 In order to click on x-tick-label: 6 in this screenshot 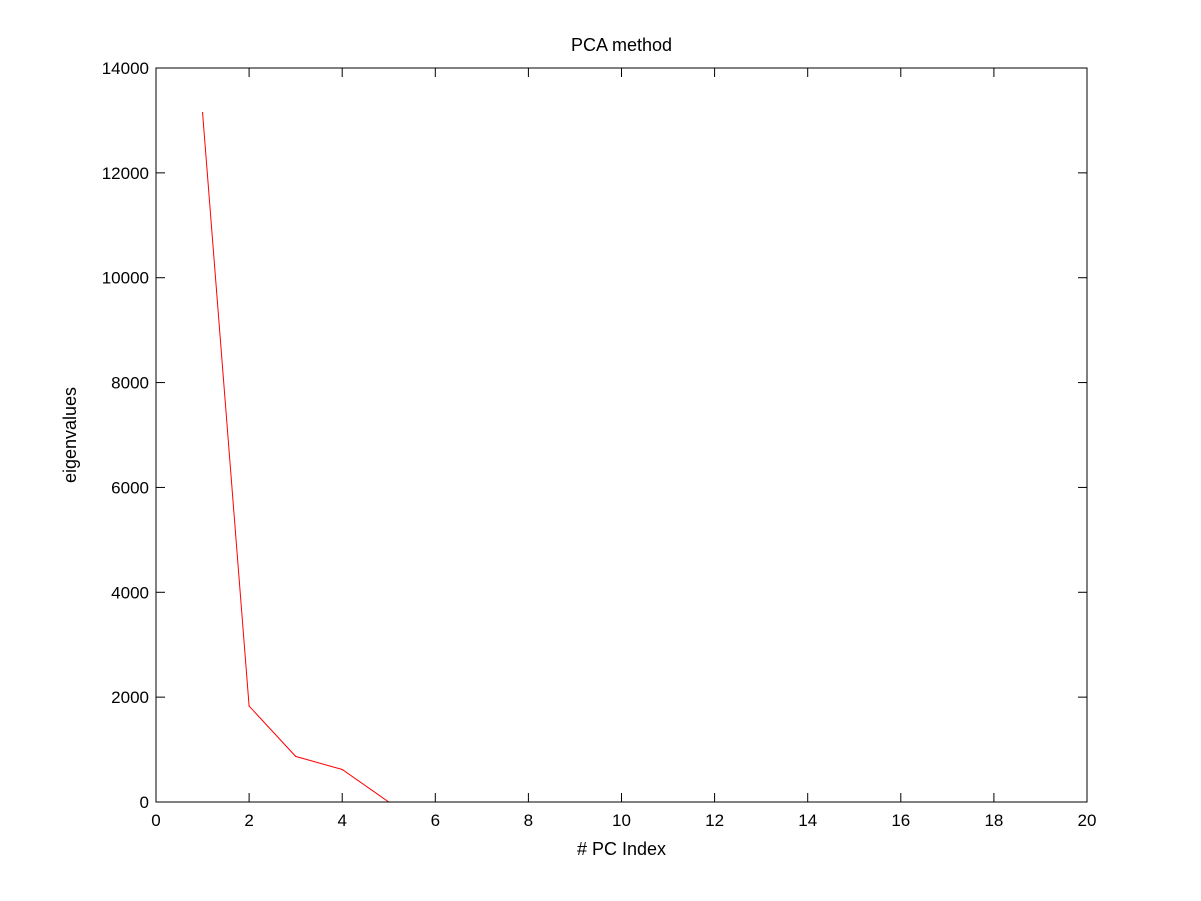, I will do `click(435, 820)`.